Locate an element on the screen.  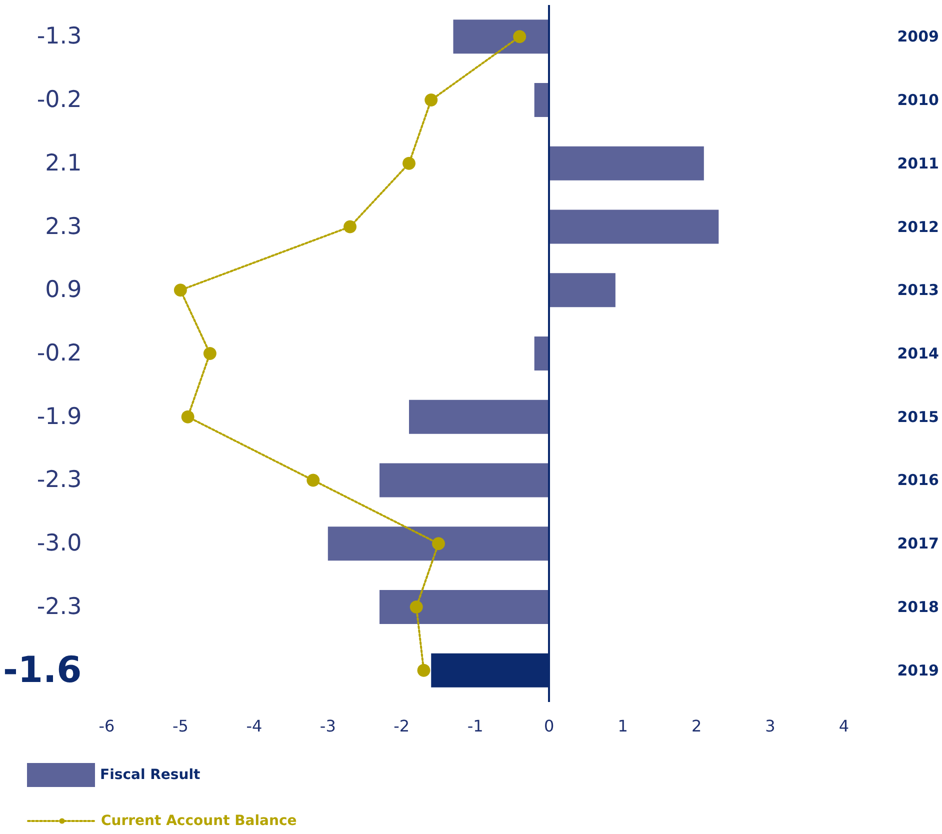
y-tick-label: 2016 is located at coordinates (918, 480).